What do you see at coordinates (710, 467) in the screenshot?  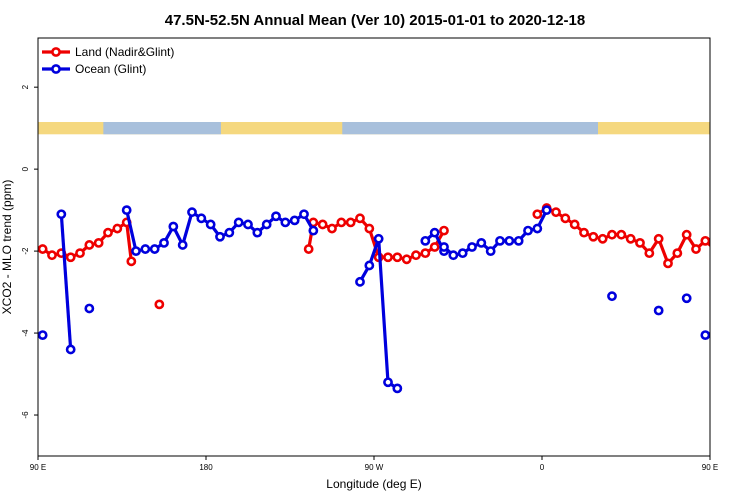 I see `x-tick-label-4: 90 E` at bounding box center [710, 467].